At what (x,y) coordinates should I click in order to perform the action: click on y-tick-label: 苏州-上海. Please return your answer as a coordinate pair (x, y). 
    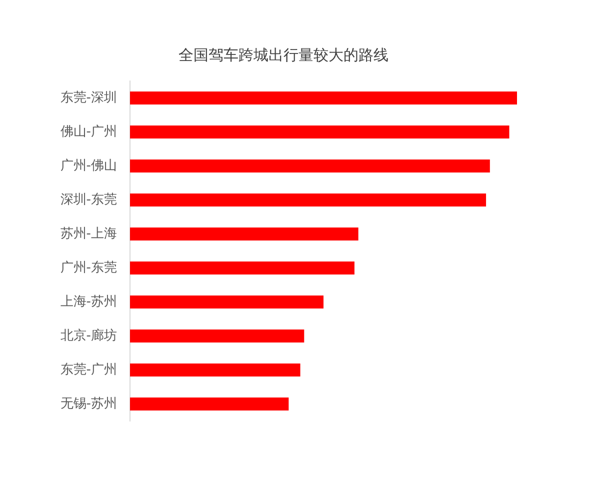
    Looking at the image, I should click on (88, 234).